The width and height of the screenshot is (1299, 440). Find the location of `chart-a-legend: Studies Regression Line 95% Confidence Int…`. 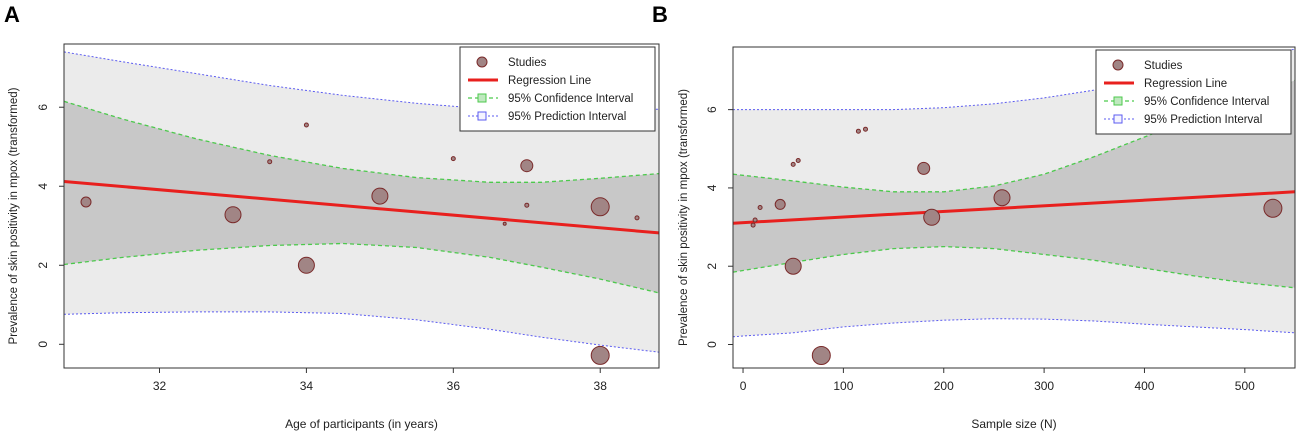

chart-a-legend: Studies Regression Line 95% Confidence Int… is located at coordinates (557, 89).